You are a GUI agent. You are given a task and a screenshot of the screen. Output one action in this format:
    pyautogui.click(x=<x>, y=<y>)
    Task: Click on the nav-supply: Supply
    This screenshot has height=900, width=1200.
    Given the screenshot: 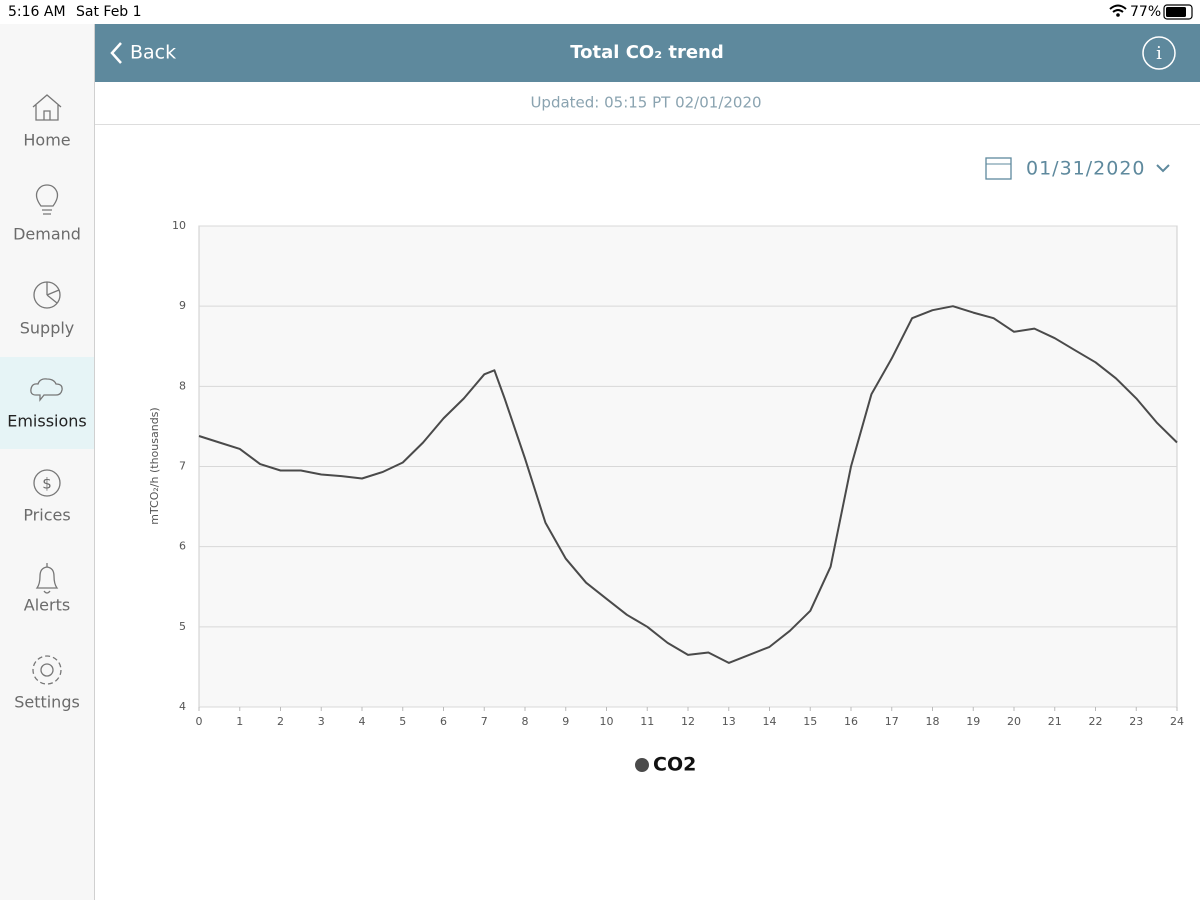 What is the action you would take?
    pyautogui.click(x=47, y=309)
    